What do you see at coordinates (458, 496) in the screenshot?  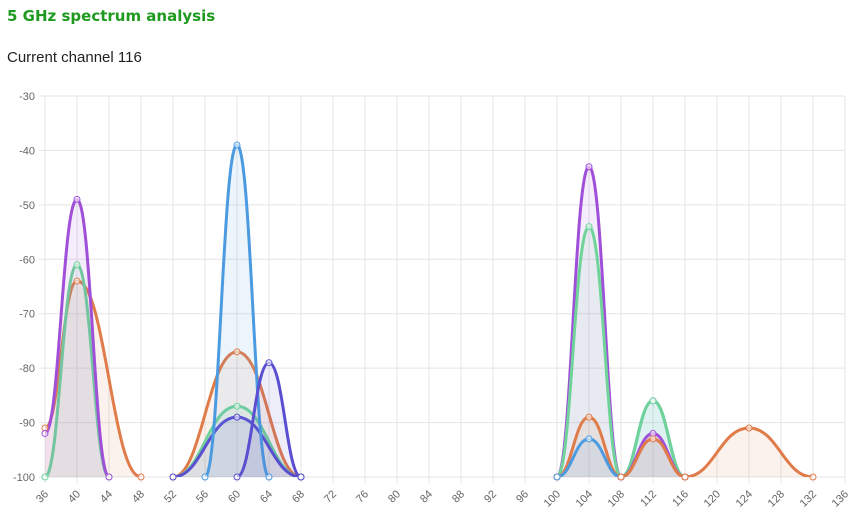 I see `x-tick-label: 88` at bounding box center [458, 496].